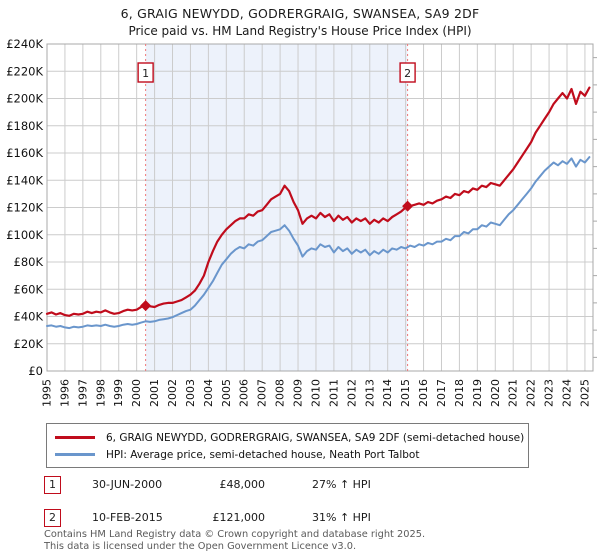 The width and height of the screenshot is (600, 560). I want to click on x-axis-tick-label: 2022, so click(531, 393).